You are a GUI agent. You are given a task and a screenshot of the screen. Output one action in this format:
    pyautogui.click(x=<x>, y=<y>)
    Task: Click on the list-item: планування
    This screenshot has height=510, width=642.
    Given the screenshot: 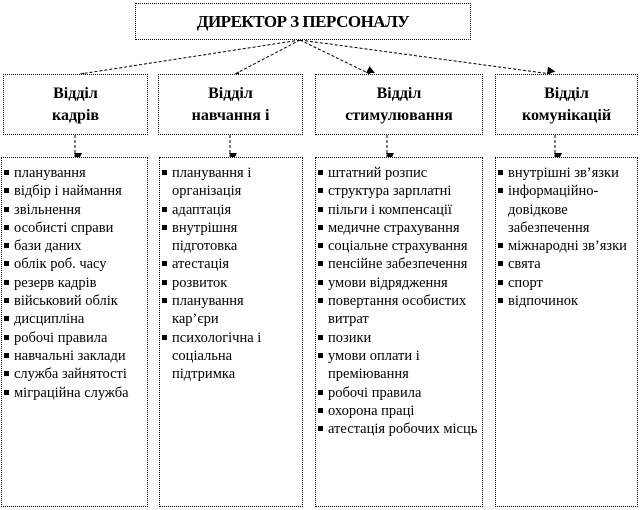 What is the action you would take?
    pyautogui.click(x=74, y=173)
    